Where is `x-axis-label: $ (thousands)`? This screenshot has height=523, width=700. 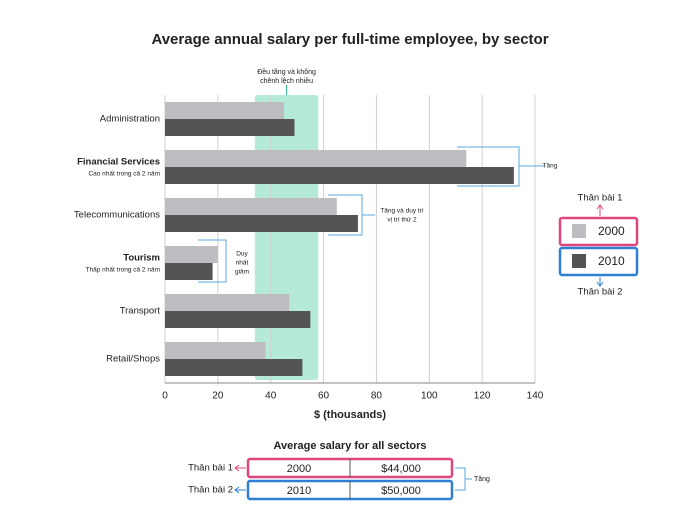
x-axis-label: $ (thousands) is located at coordinates (350, 415).